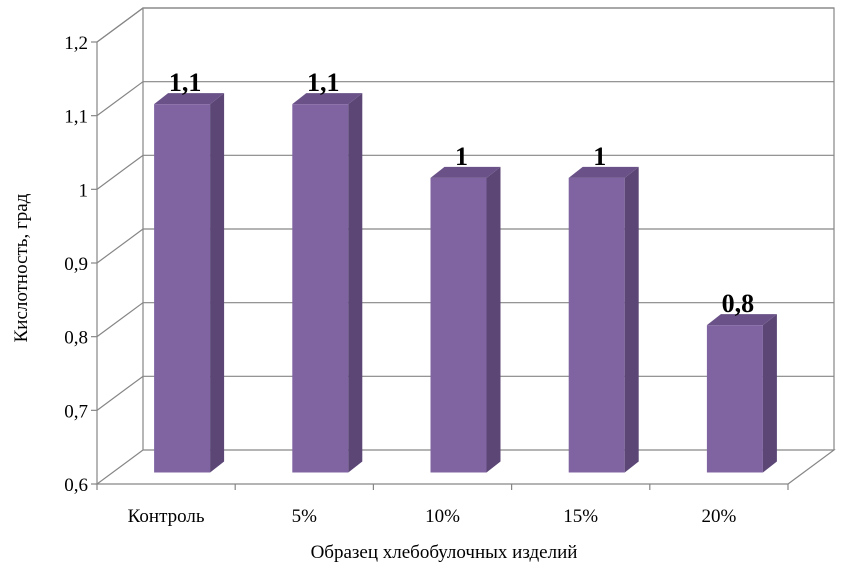 This screenshot has height=569, width=846. I want to click on floor, so click(465, 467).